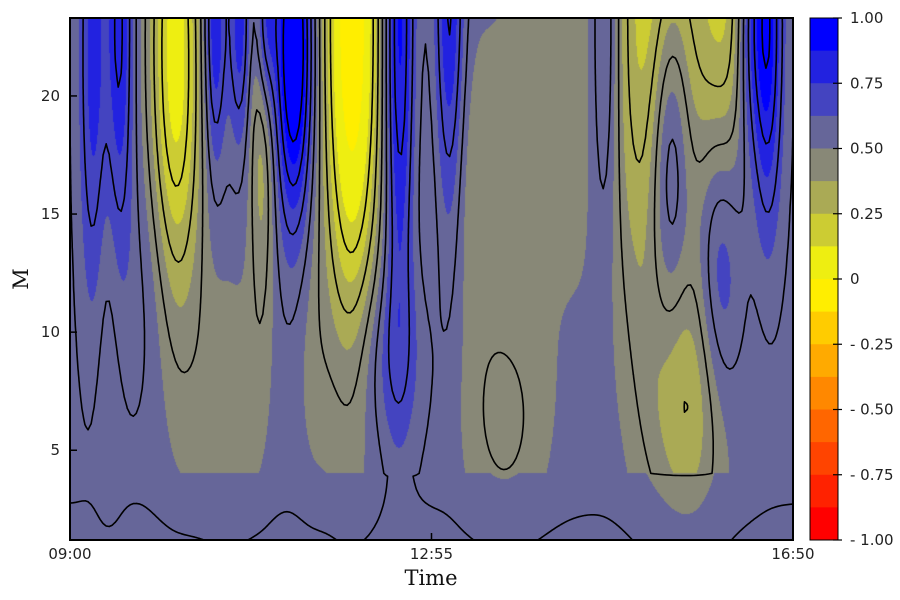 This screenshot has height=600, width=900. Describe the element at coordinates (866, 149) in the screenshot. I see `colorbar-tick-label: 0.50` at that location.